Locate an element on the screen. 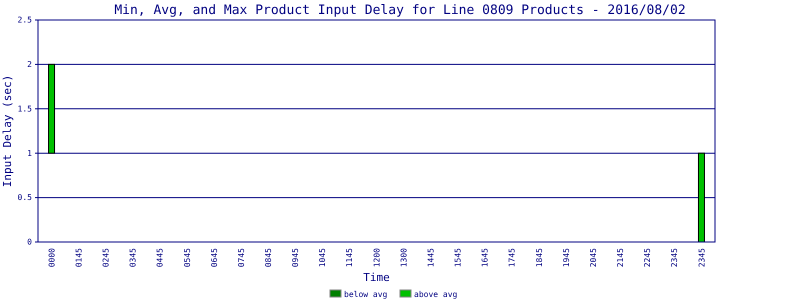 The image size is (800, 300). x-axis-title: Time is located at coordinates (376, 277).